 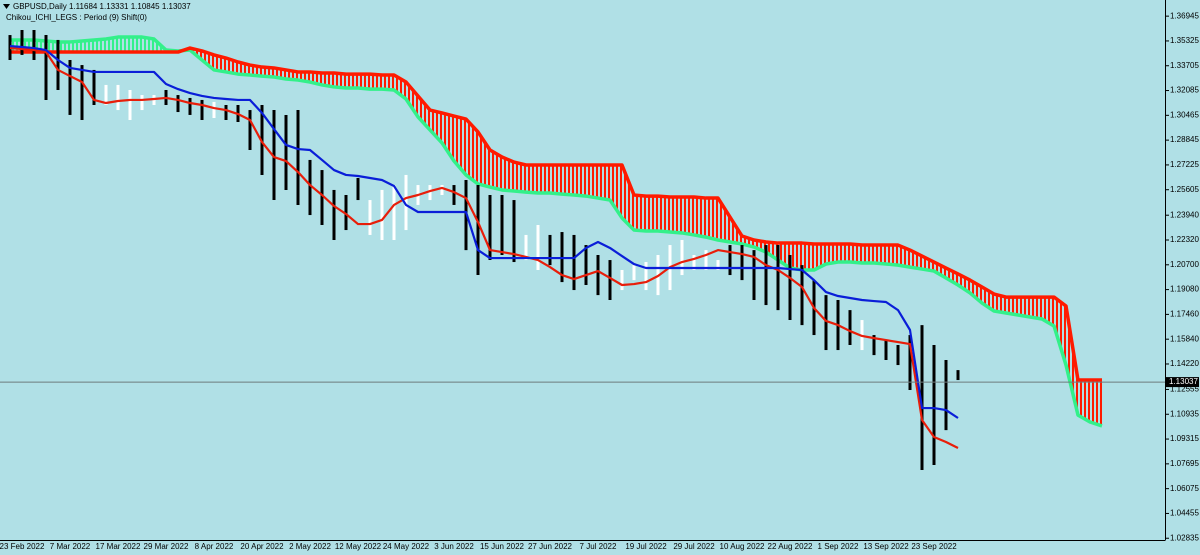 I want to click on x-tick-label: 27 Jun 2022, so click(x=550, y=546).